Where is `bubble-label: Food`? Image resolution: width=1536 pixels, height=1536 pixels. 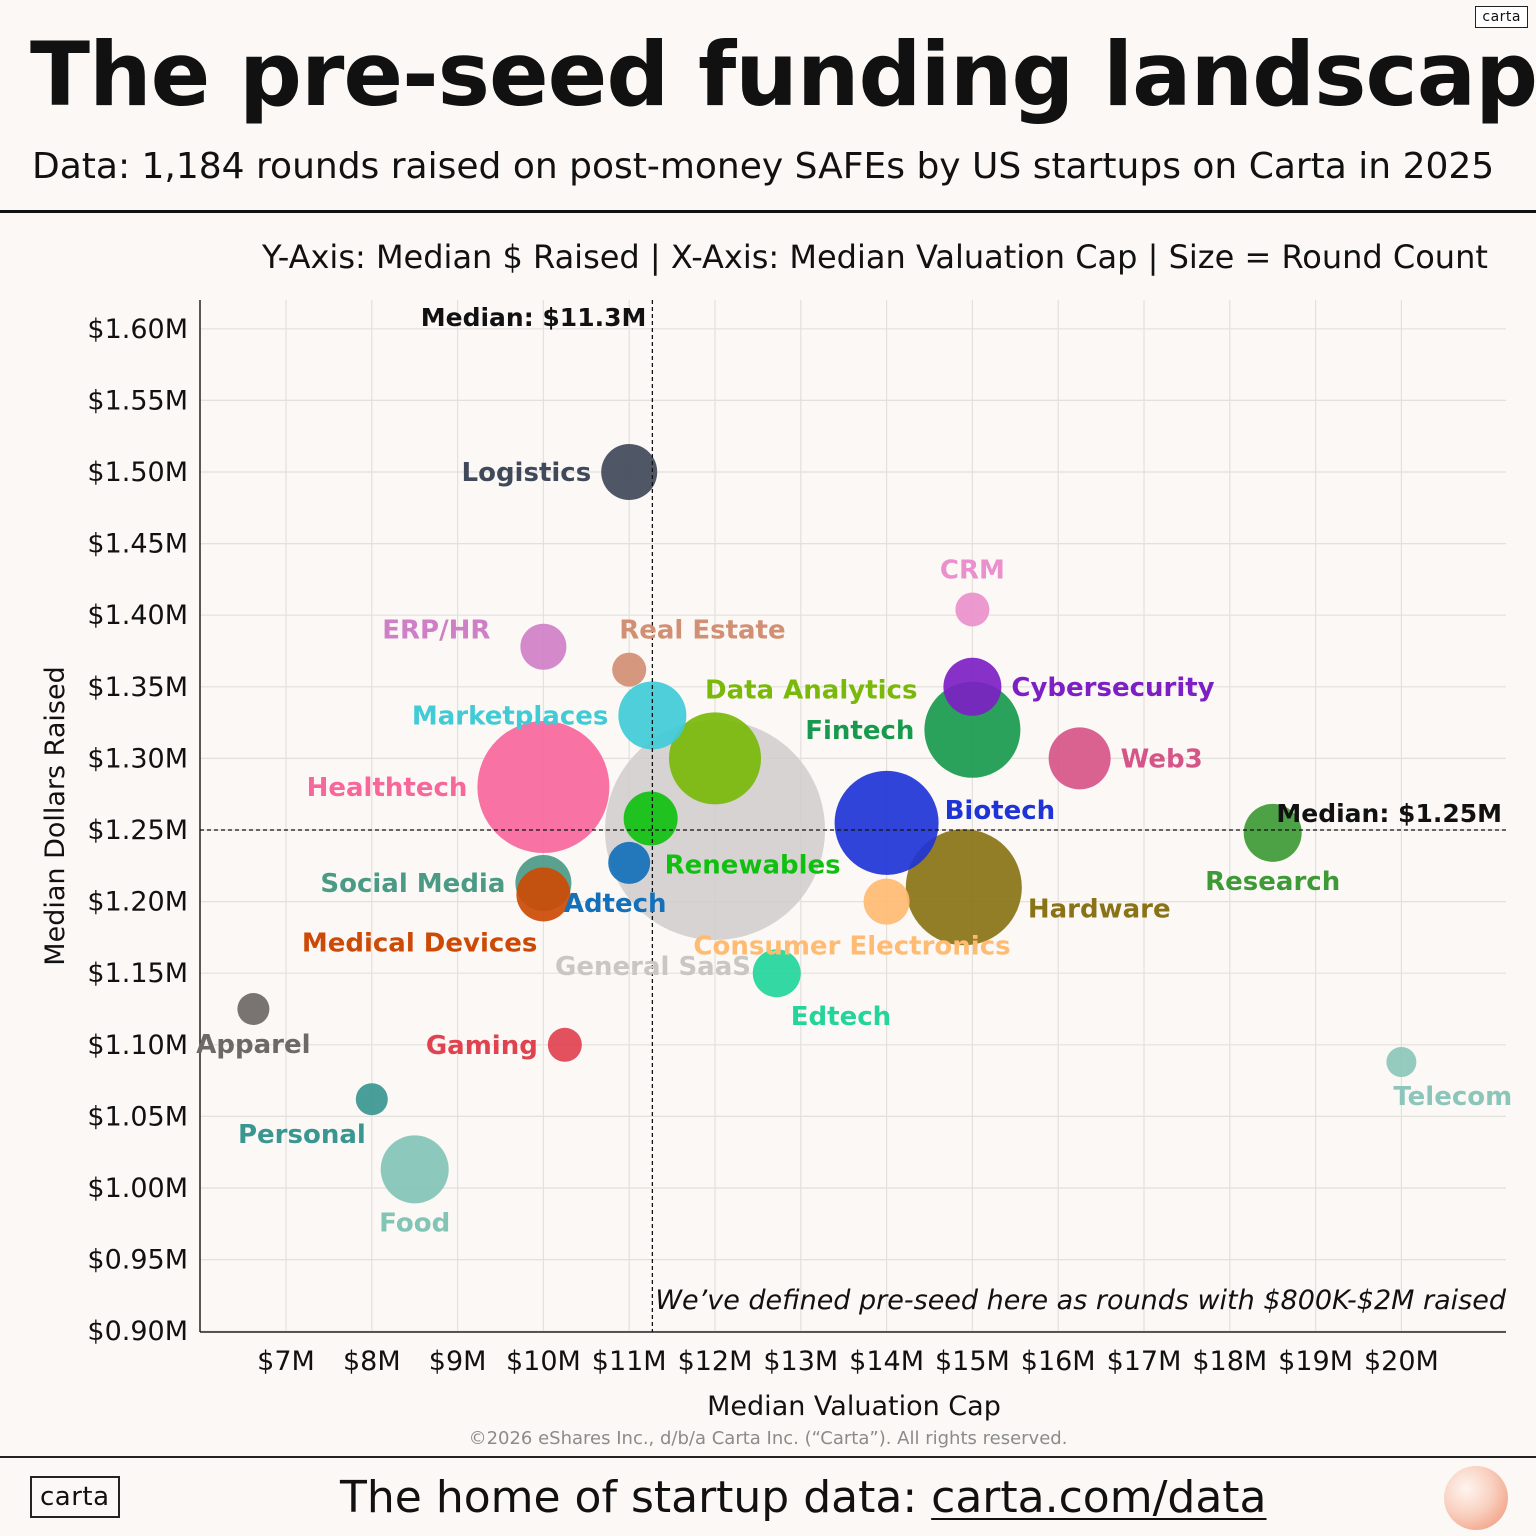 bubble-label: Food is located at coordinates (414, 1223).